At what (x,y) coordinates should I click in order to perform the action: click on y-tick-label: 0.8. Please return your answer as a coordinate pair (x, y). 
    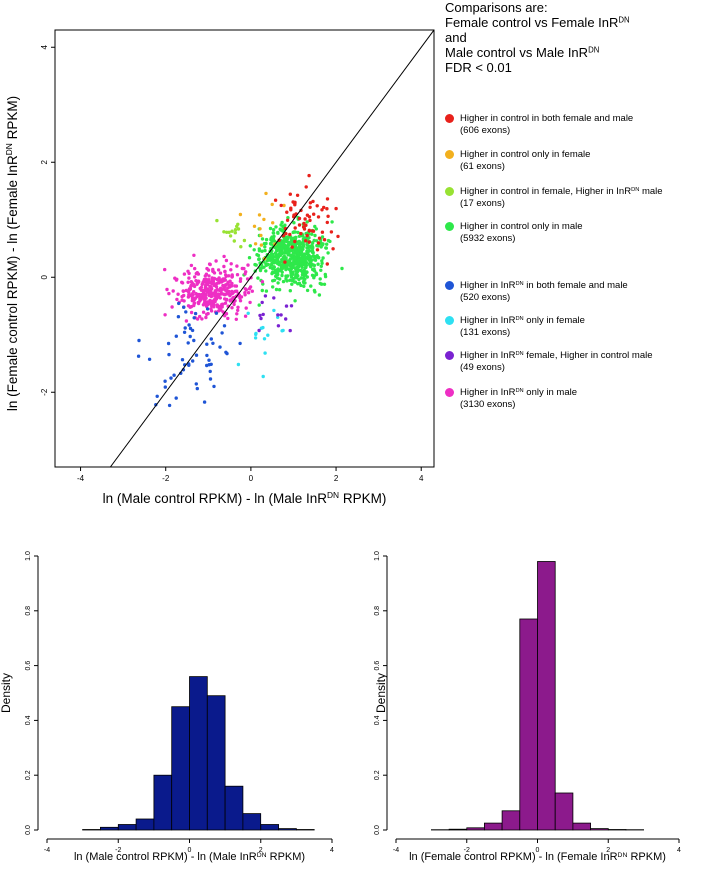
    Looking at the image, I should click on (377, 611).